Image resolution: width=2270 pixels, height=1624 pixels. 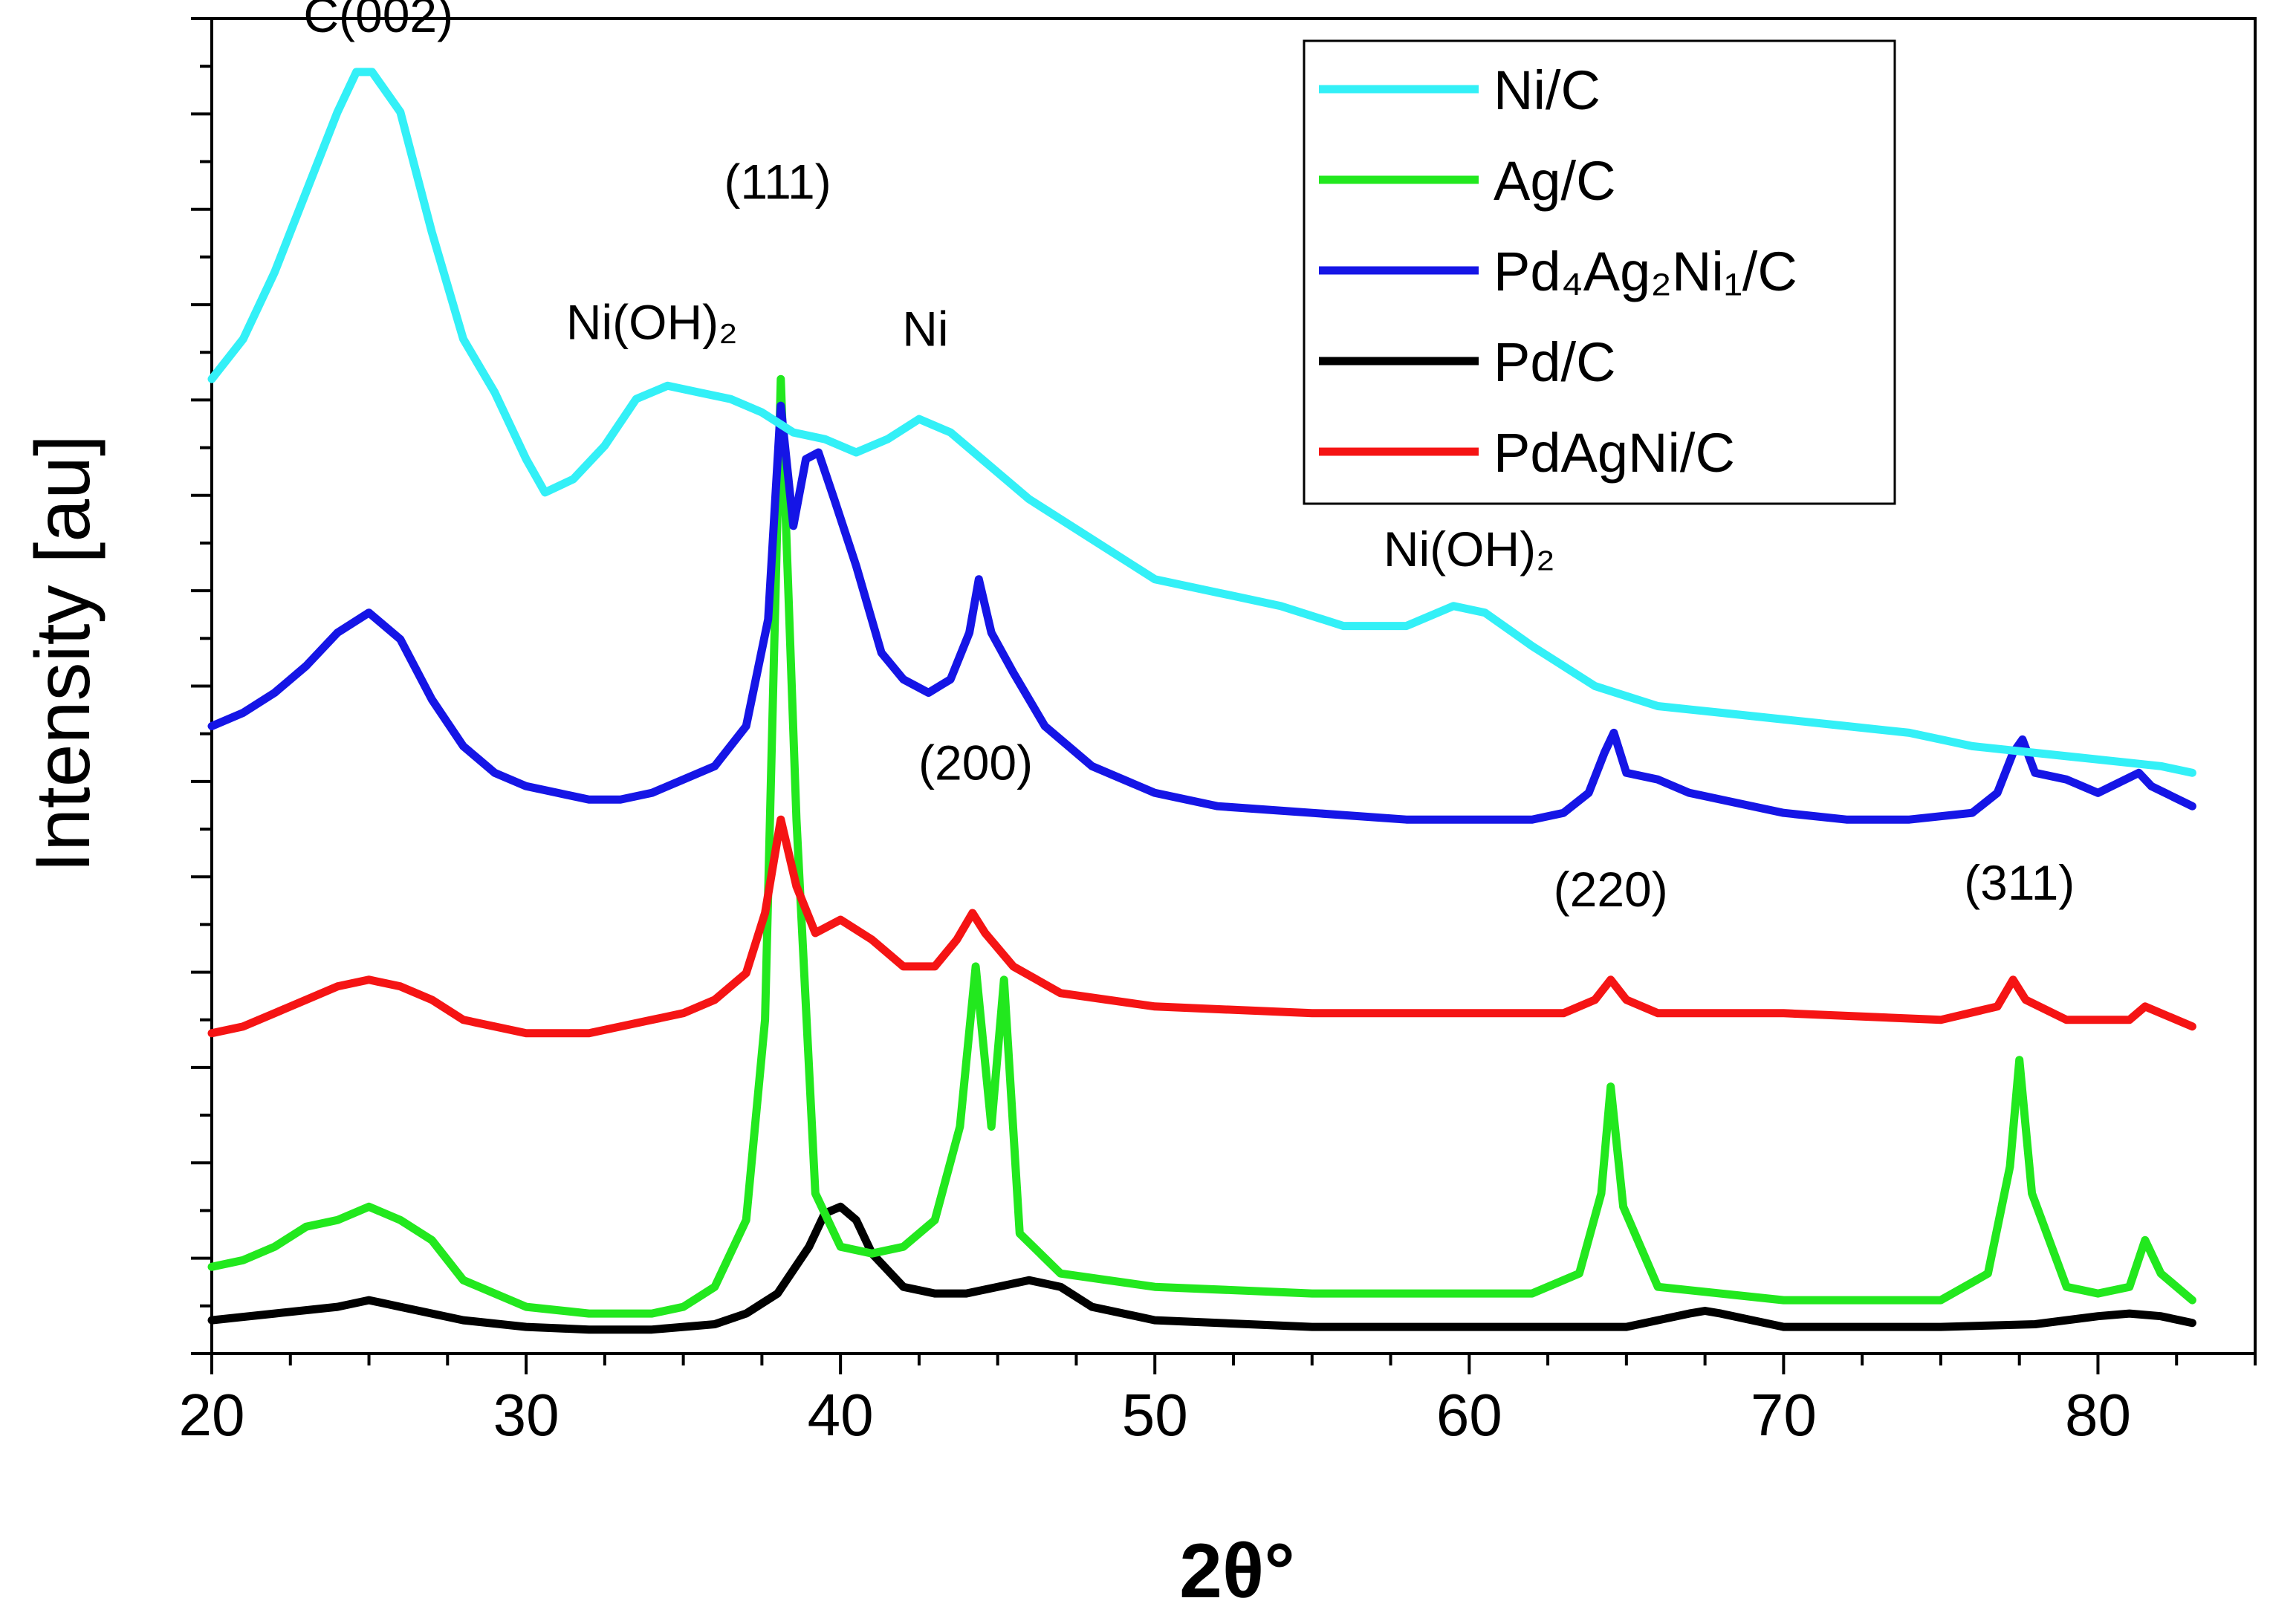 What do you see at coordinates (1155, 1415) in the screenshot?
I see `x-tick-label: 50` at bounding box center [1155, 1415].